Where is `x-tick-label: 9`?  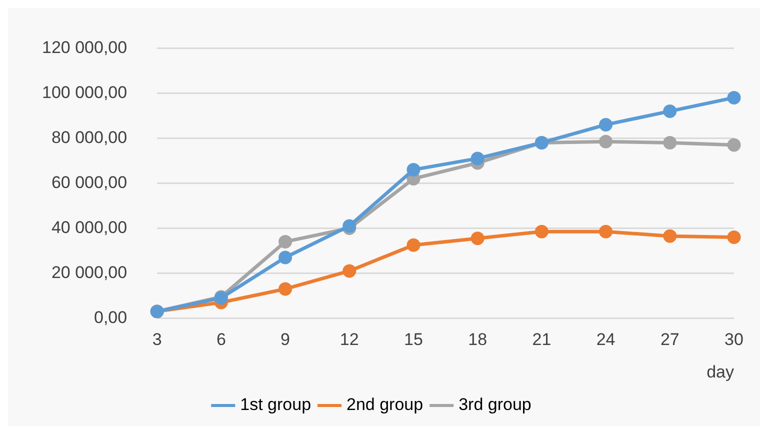 x-tick-label: 9 is located at coordinates (285, 340).